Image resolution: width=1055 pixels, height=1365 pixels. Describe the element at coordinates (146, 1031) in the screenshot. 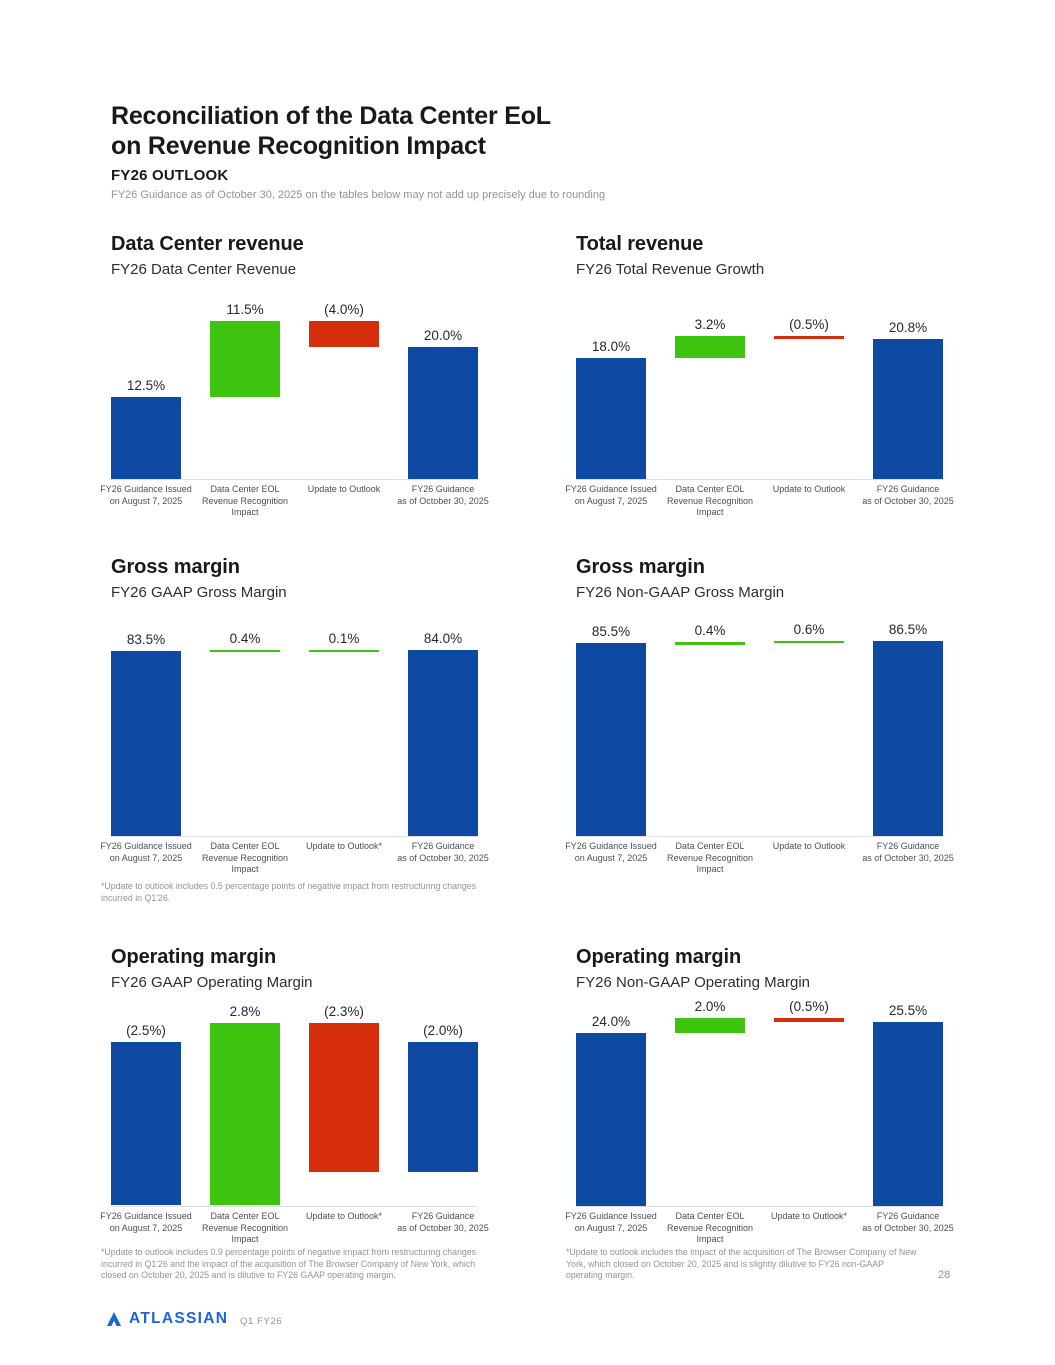

I see `bar-value-label: (2.5%)` at that location.